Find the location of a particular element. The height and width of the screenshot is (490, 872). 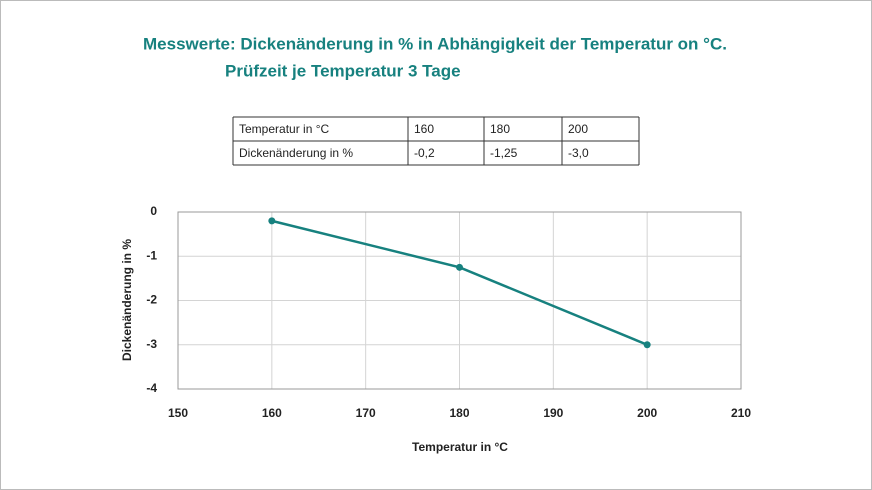

table-cell: Temperatur in °C is located at coordinates (284, 129).